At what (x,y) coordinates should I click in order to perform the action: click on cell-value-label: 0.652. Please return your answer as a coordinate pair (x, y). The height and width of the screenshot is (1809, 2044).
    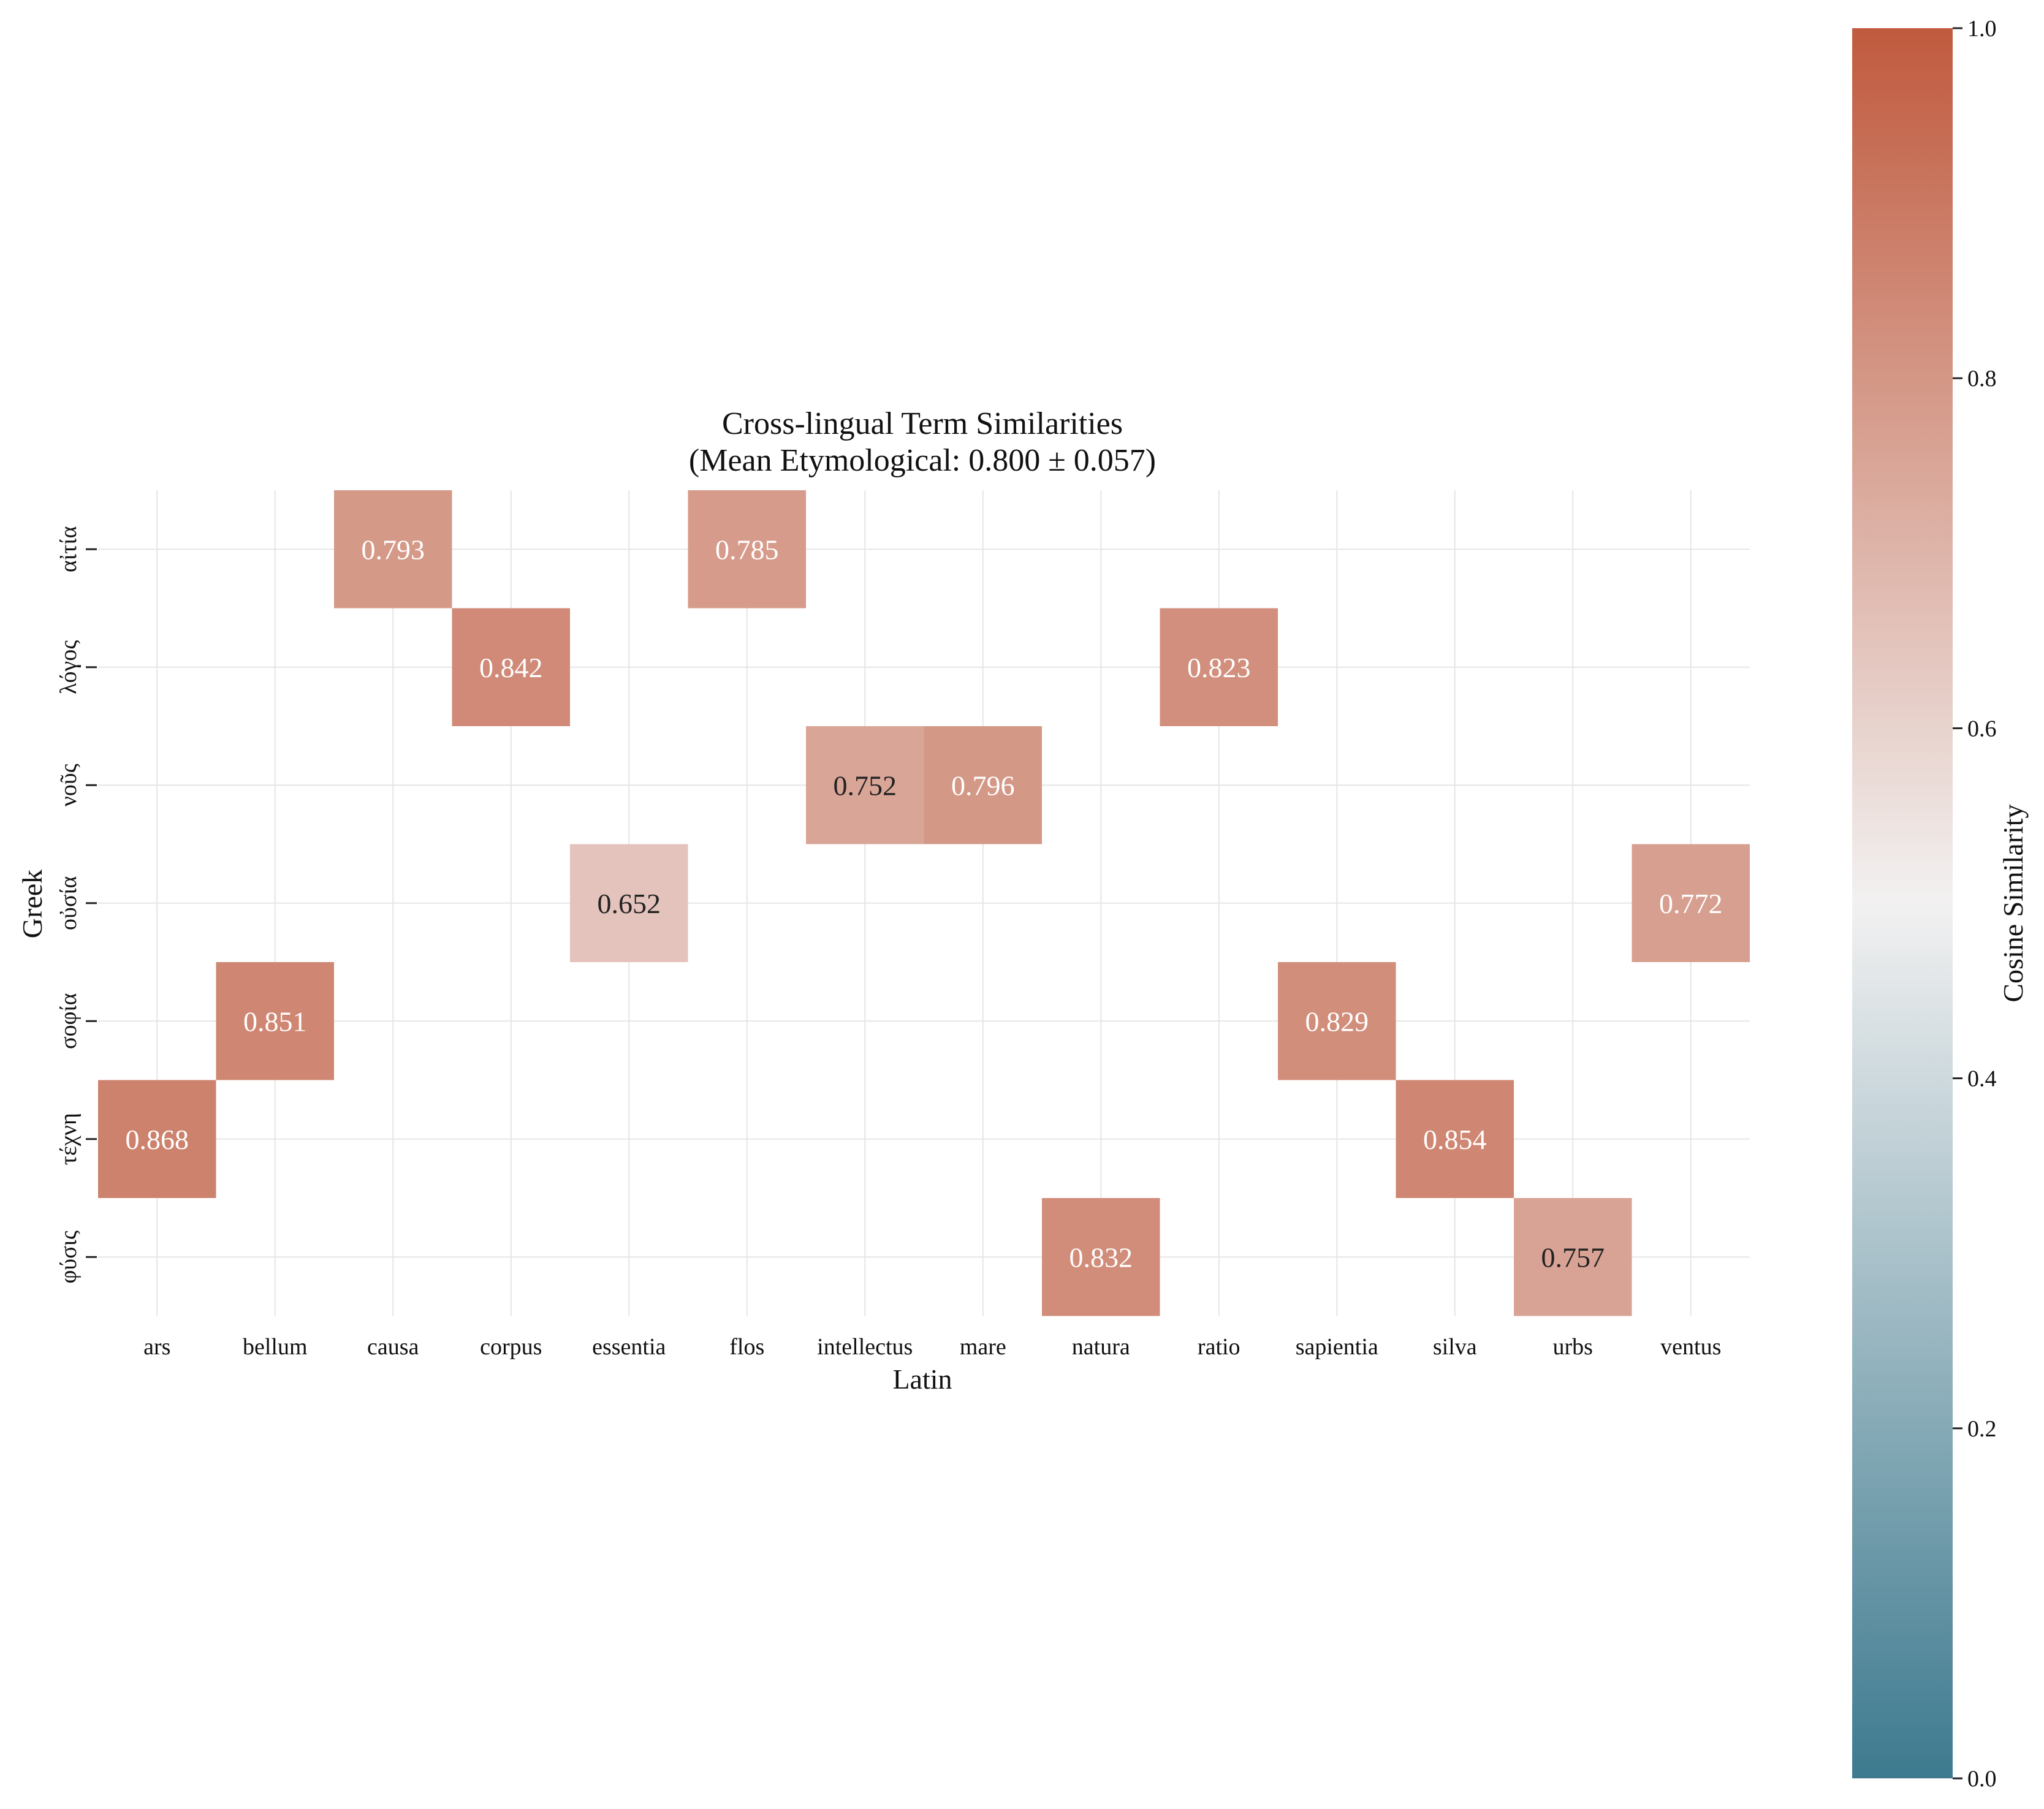
    Looking at the image, I should click on (629, 903).